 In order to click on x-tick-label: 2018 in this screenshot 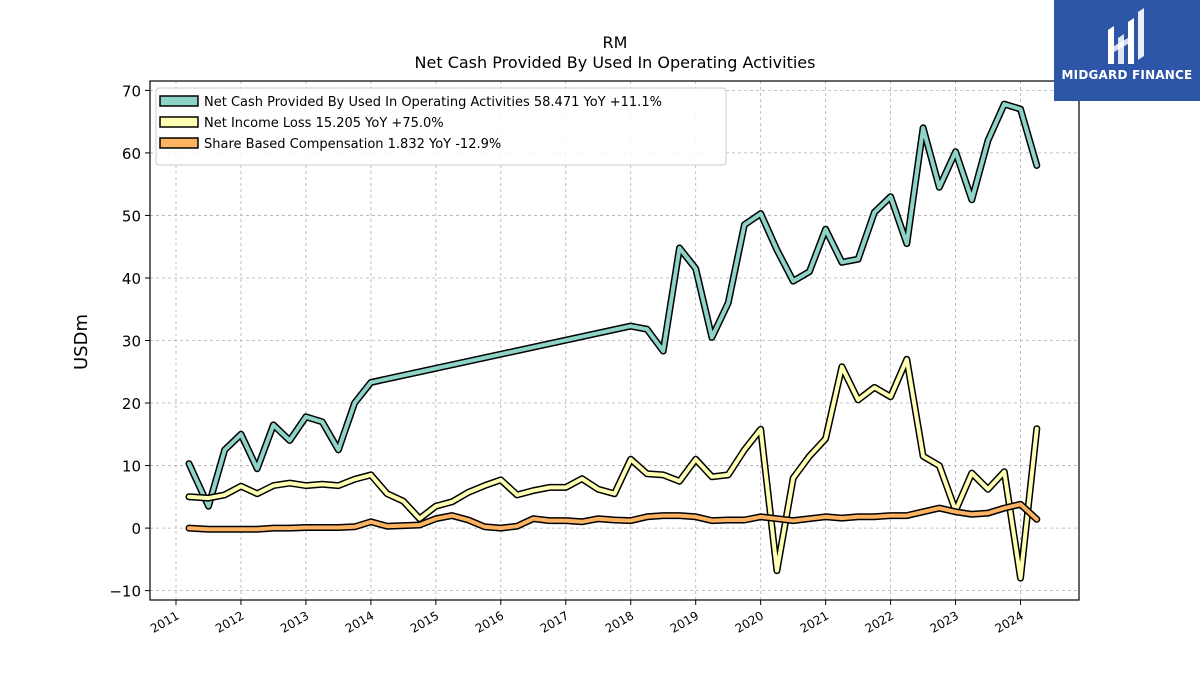, I will do `click(619, 621)`.